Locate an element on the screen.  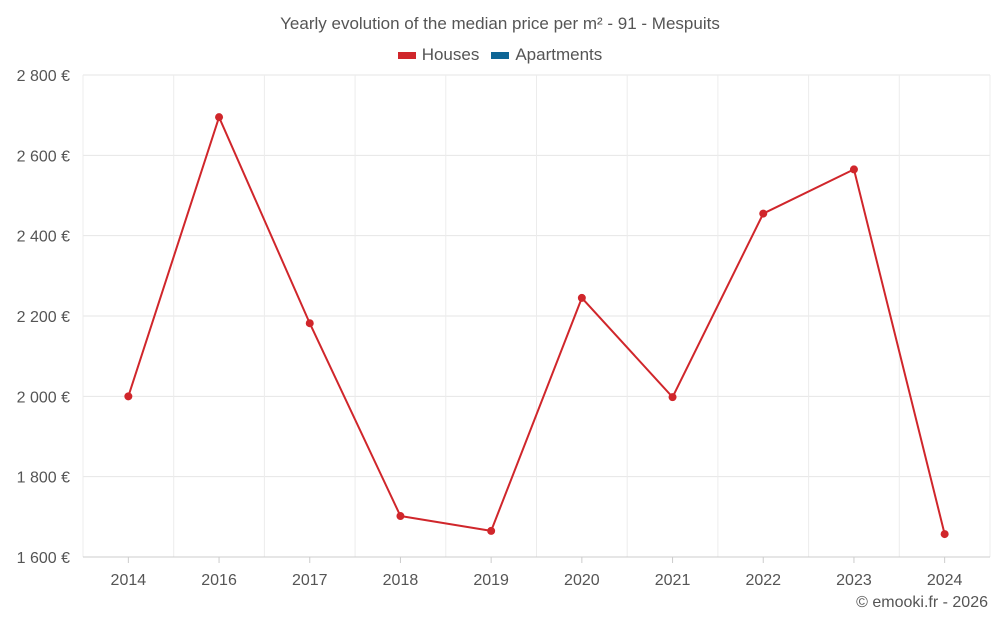
x-tick-label: 2016 is located at coordinates (219, 580).